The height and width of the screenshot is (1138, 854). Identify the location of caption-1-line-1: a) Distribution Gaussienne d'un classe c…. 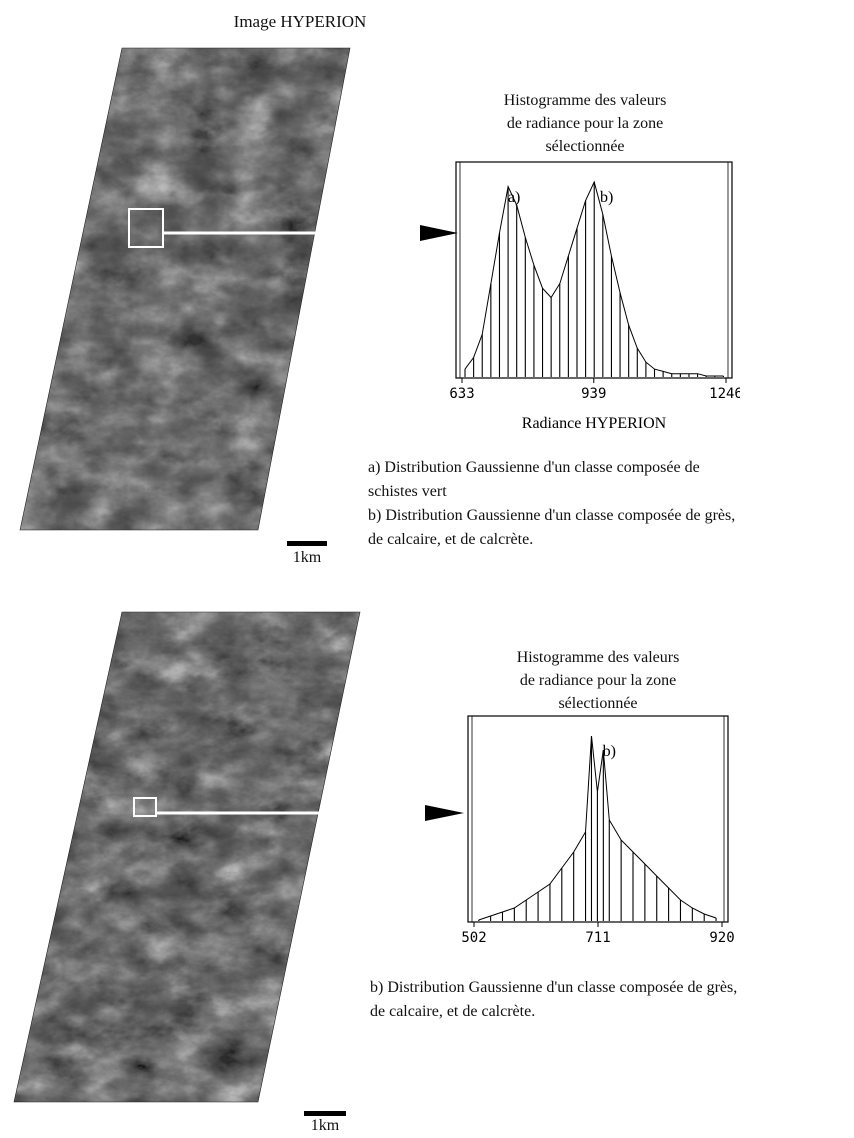
(534, 467).